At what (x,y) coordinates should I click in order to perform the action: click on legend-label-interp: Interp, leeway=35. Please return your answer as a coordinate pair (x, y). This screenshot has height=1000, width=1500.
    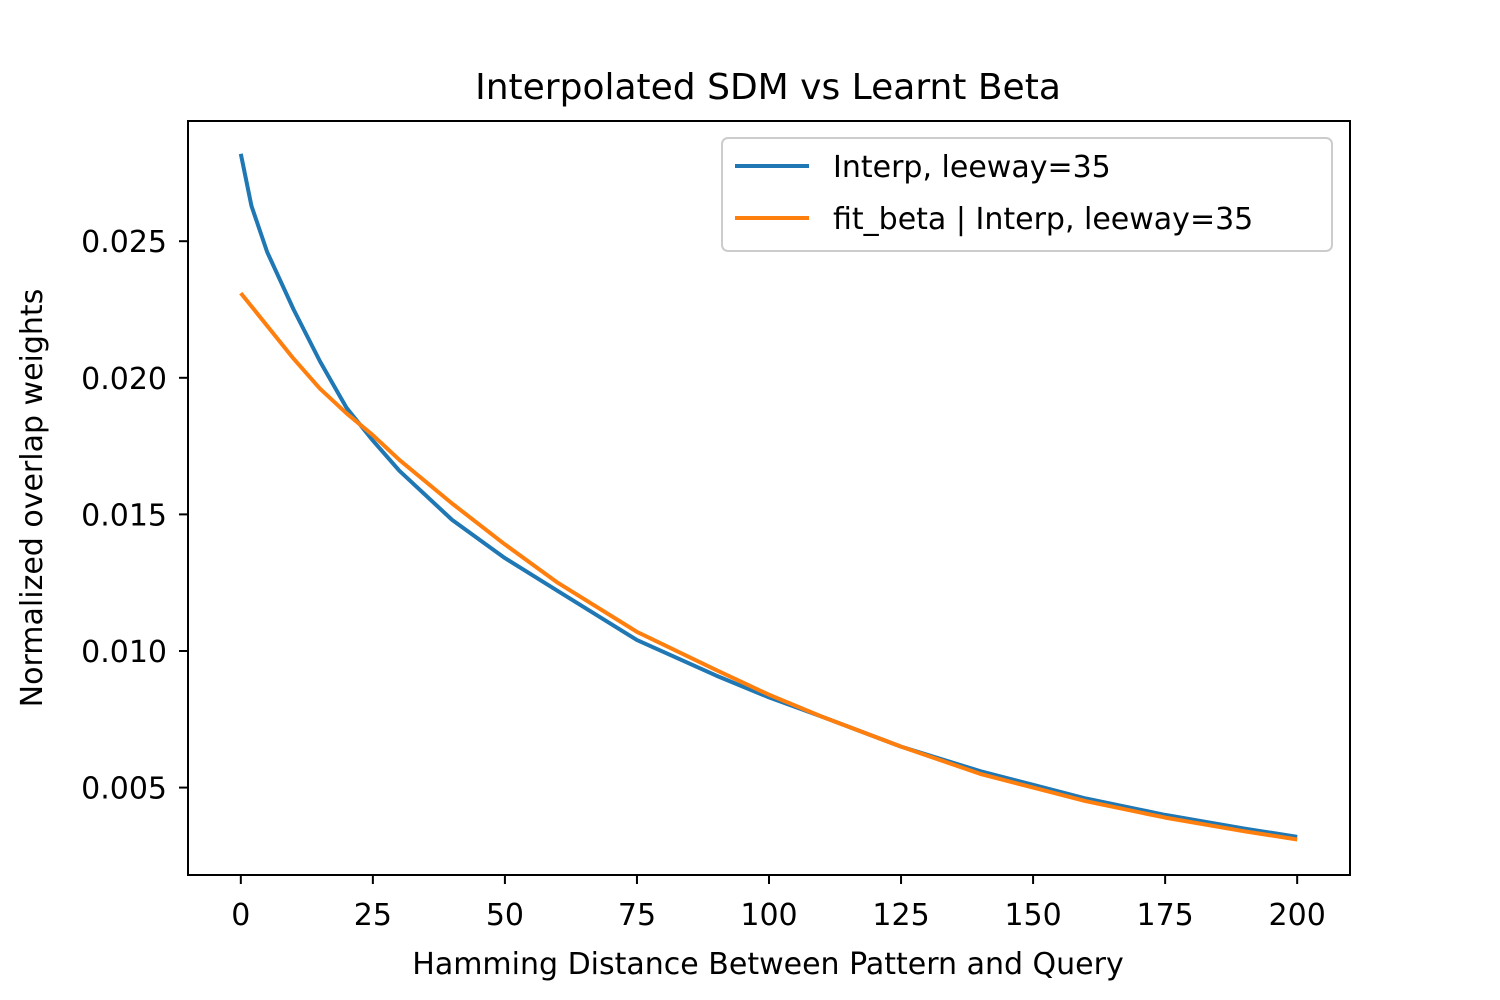
    Looking at the image, I should click on (972, 167).